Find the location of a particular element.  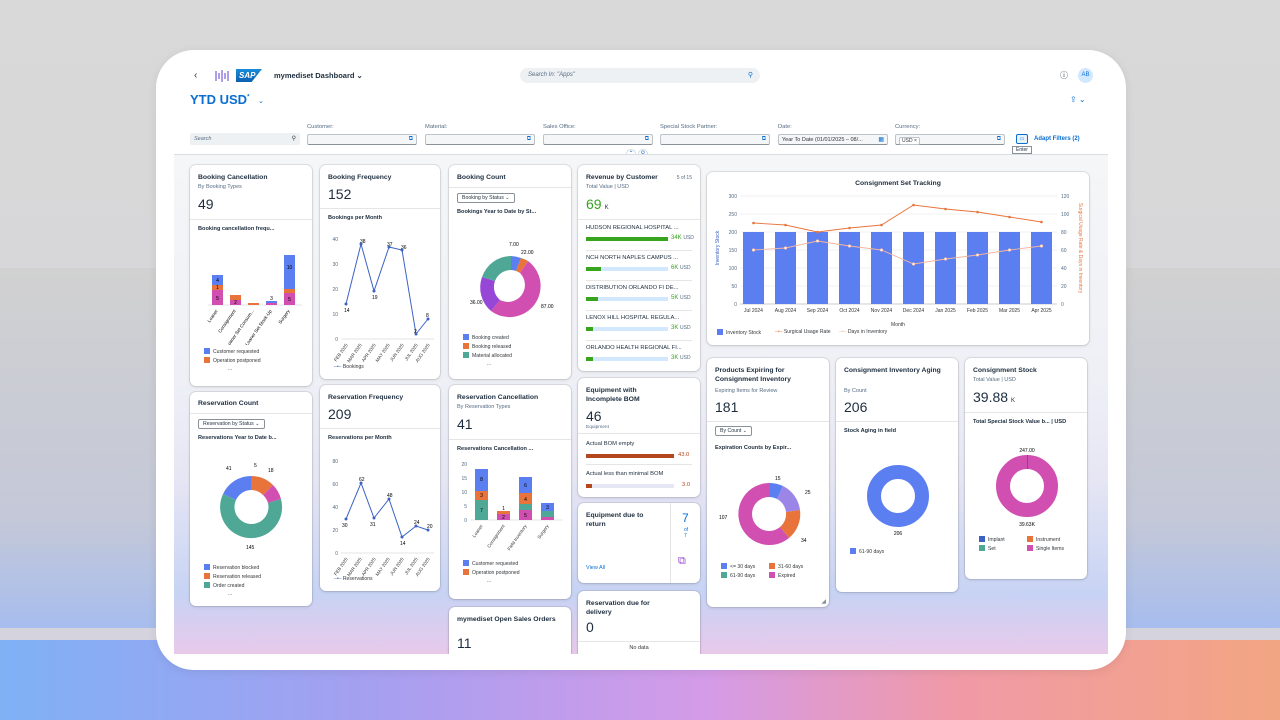

data-label: 3 is located at coordinates (271, 299).